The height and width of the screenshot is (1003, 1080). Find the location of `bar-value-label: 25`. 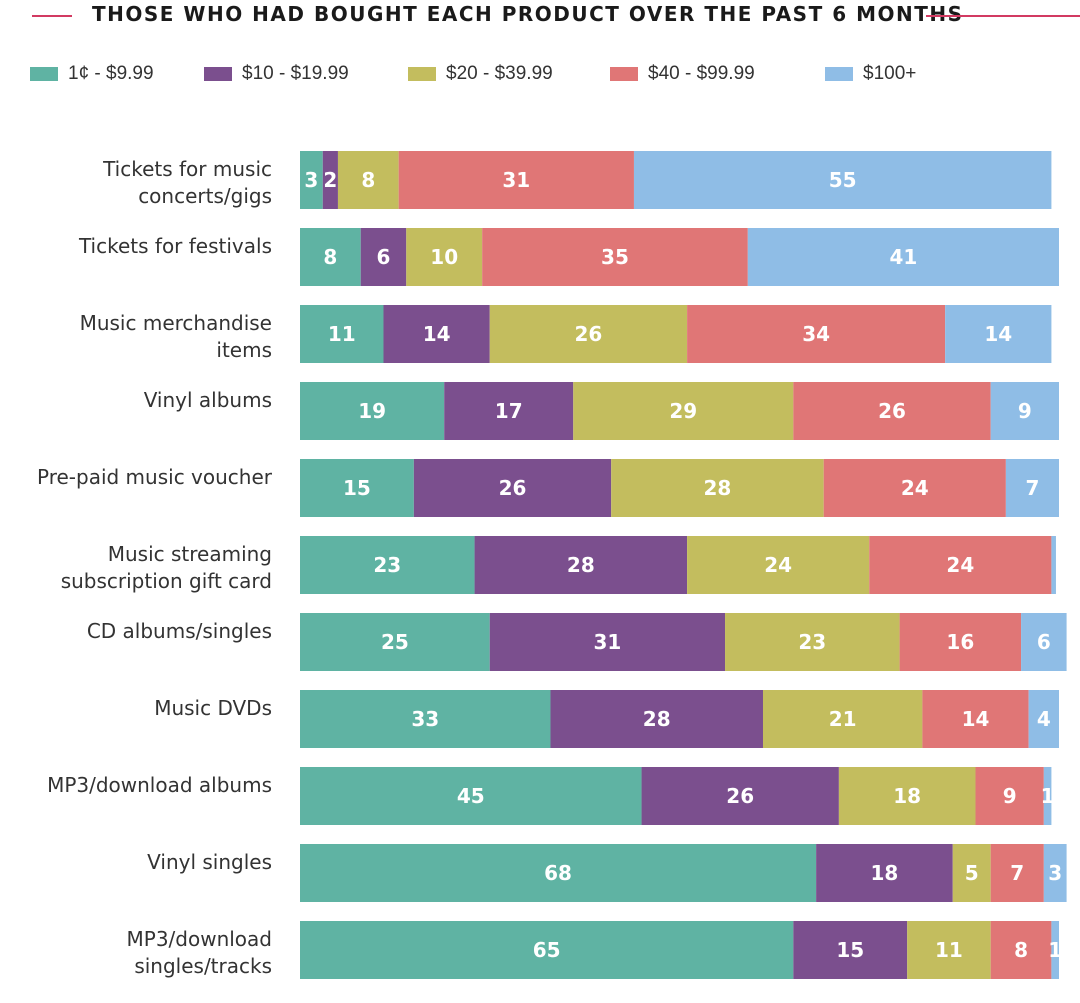

bar-value-label: 25 is located at coordinates (395, 642).